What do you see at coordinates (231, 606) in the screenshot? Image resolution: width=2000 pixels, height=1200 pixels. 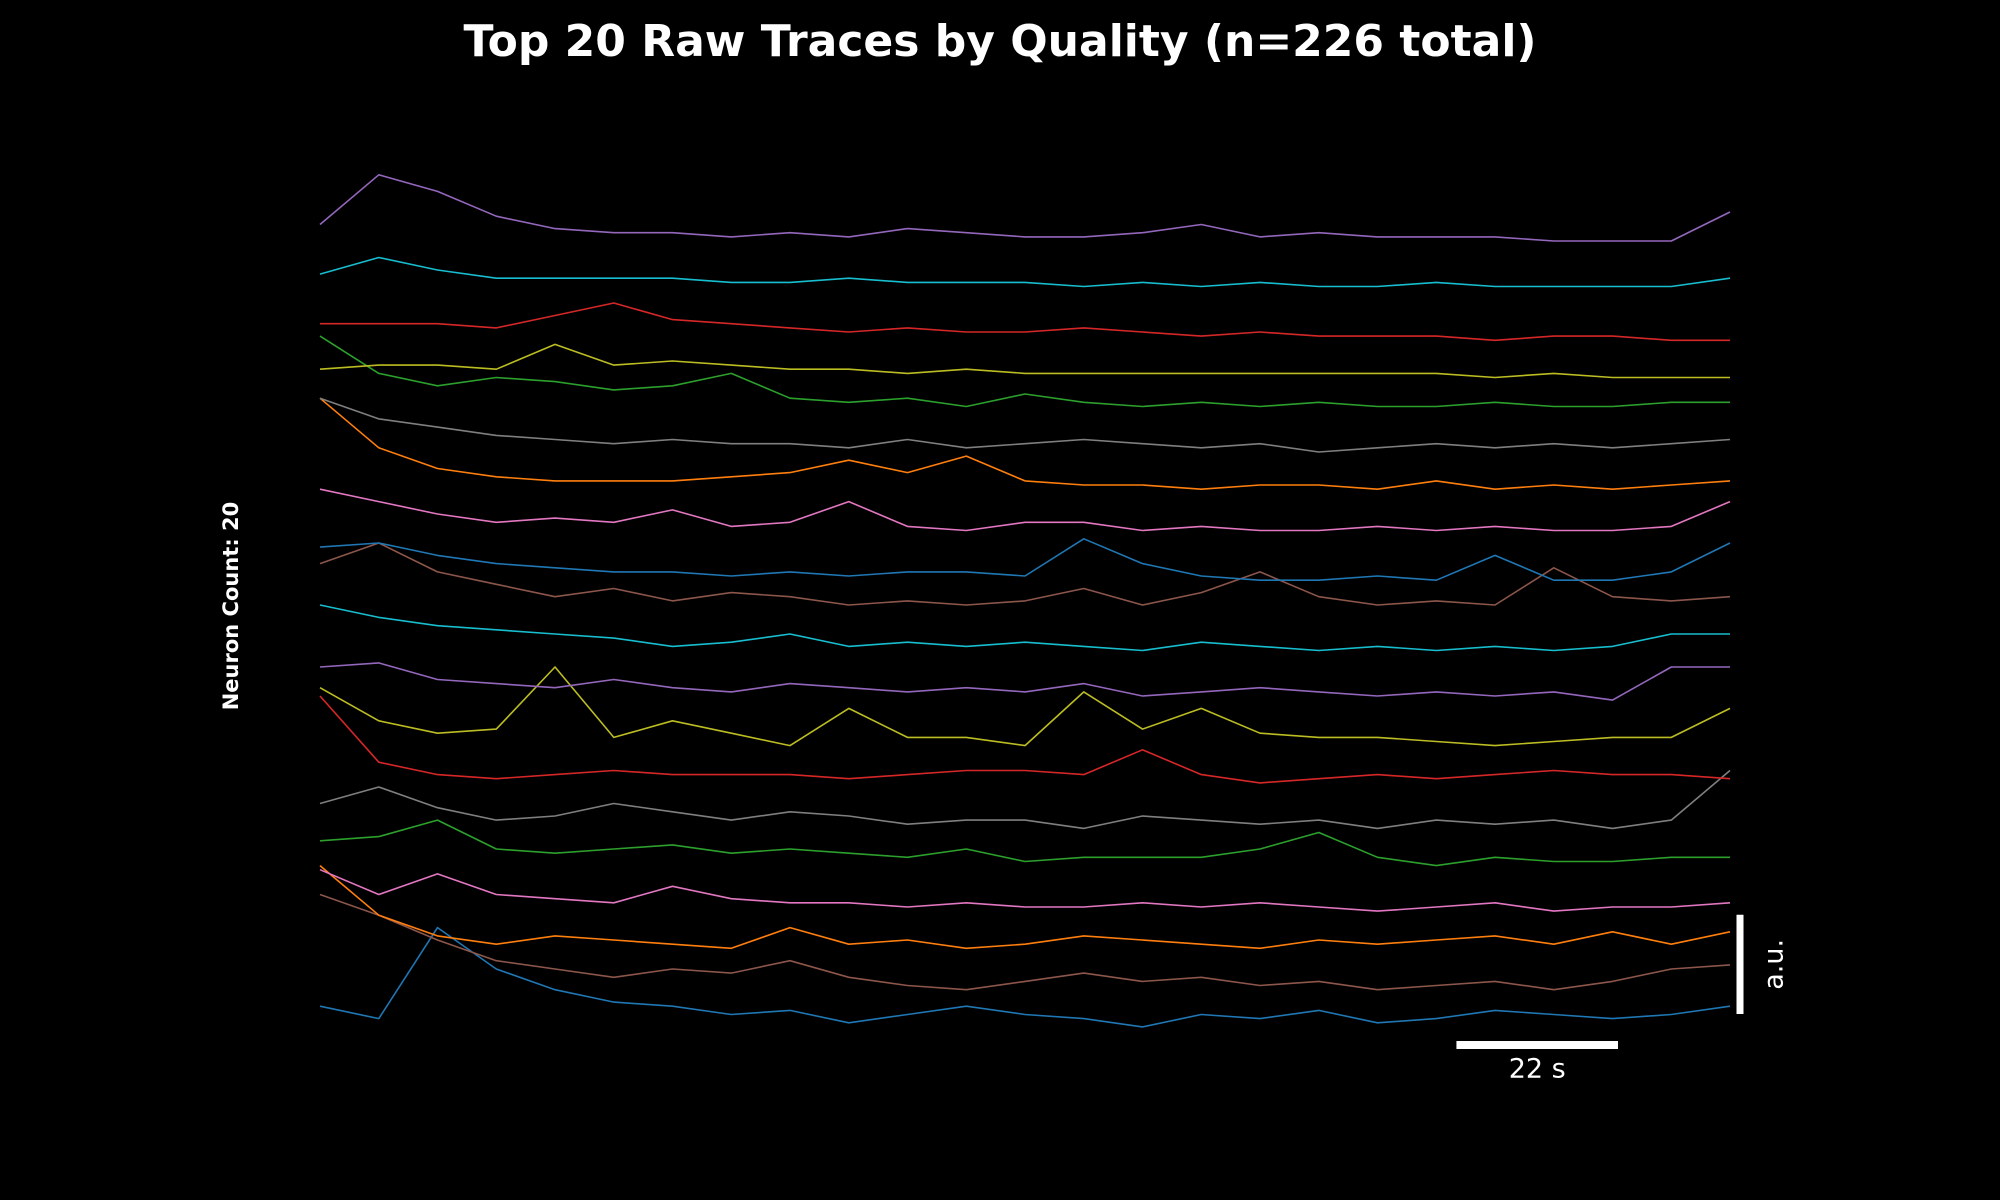 I see `y-axis-label: Neuron Count: 20` at bounding box center [231, 606].